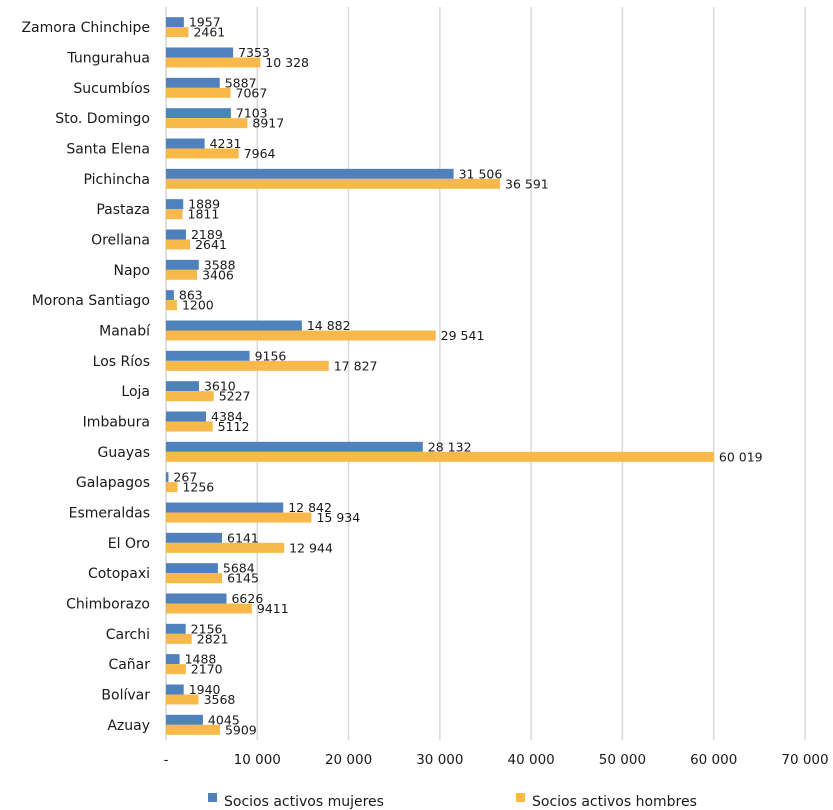 The width and height of the screenshot is (833, 810). I want to click on data-label: 3610, so click(220, 386).